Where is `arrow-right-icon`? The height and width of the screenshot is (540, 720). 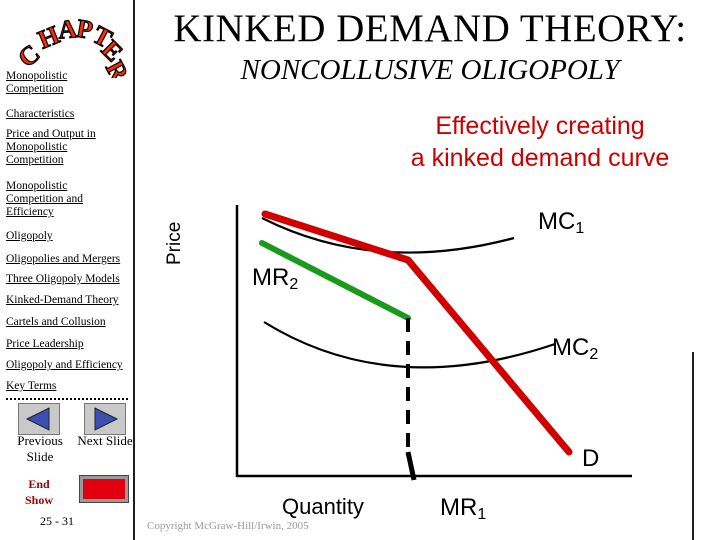
arrow-right-icon is located at coordinates (106, 419).